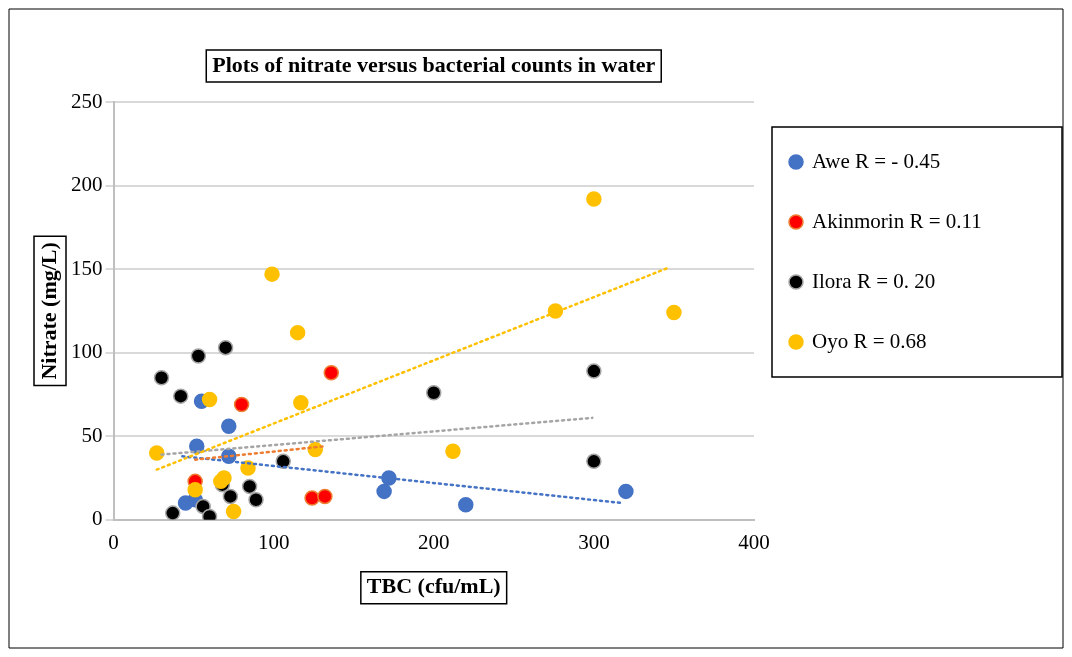  What do you see at coordinates (97, 518) in the screenshot?
I see `y-tick-label: 0` at bounding box center [97, 518].